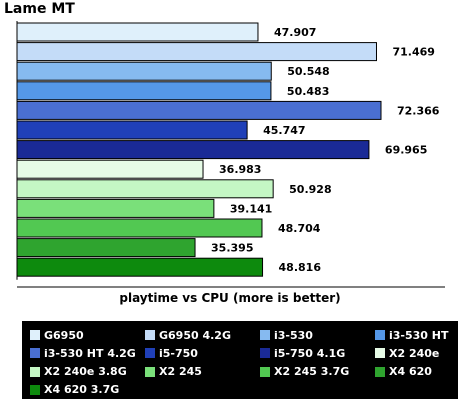 The width and height of the screenshot is (460, 405). What do you see at coordinates (230, 298) in the screenshot?
I see `x-axis-label: playtime vs CPU (more is better)` at bounding box center [230, 298].